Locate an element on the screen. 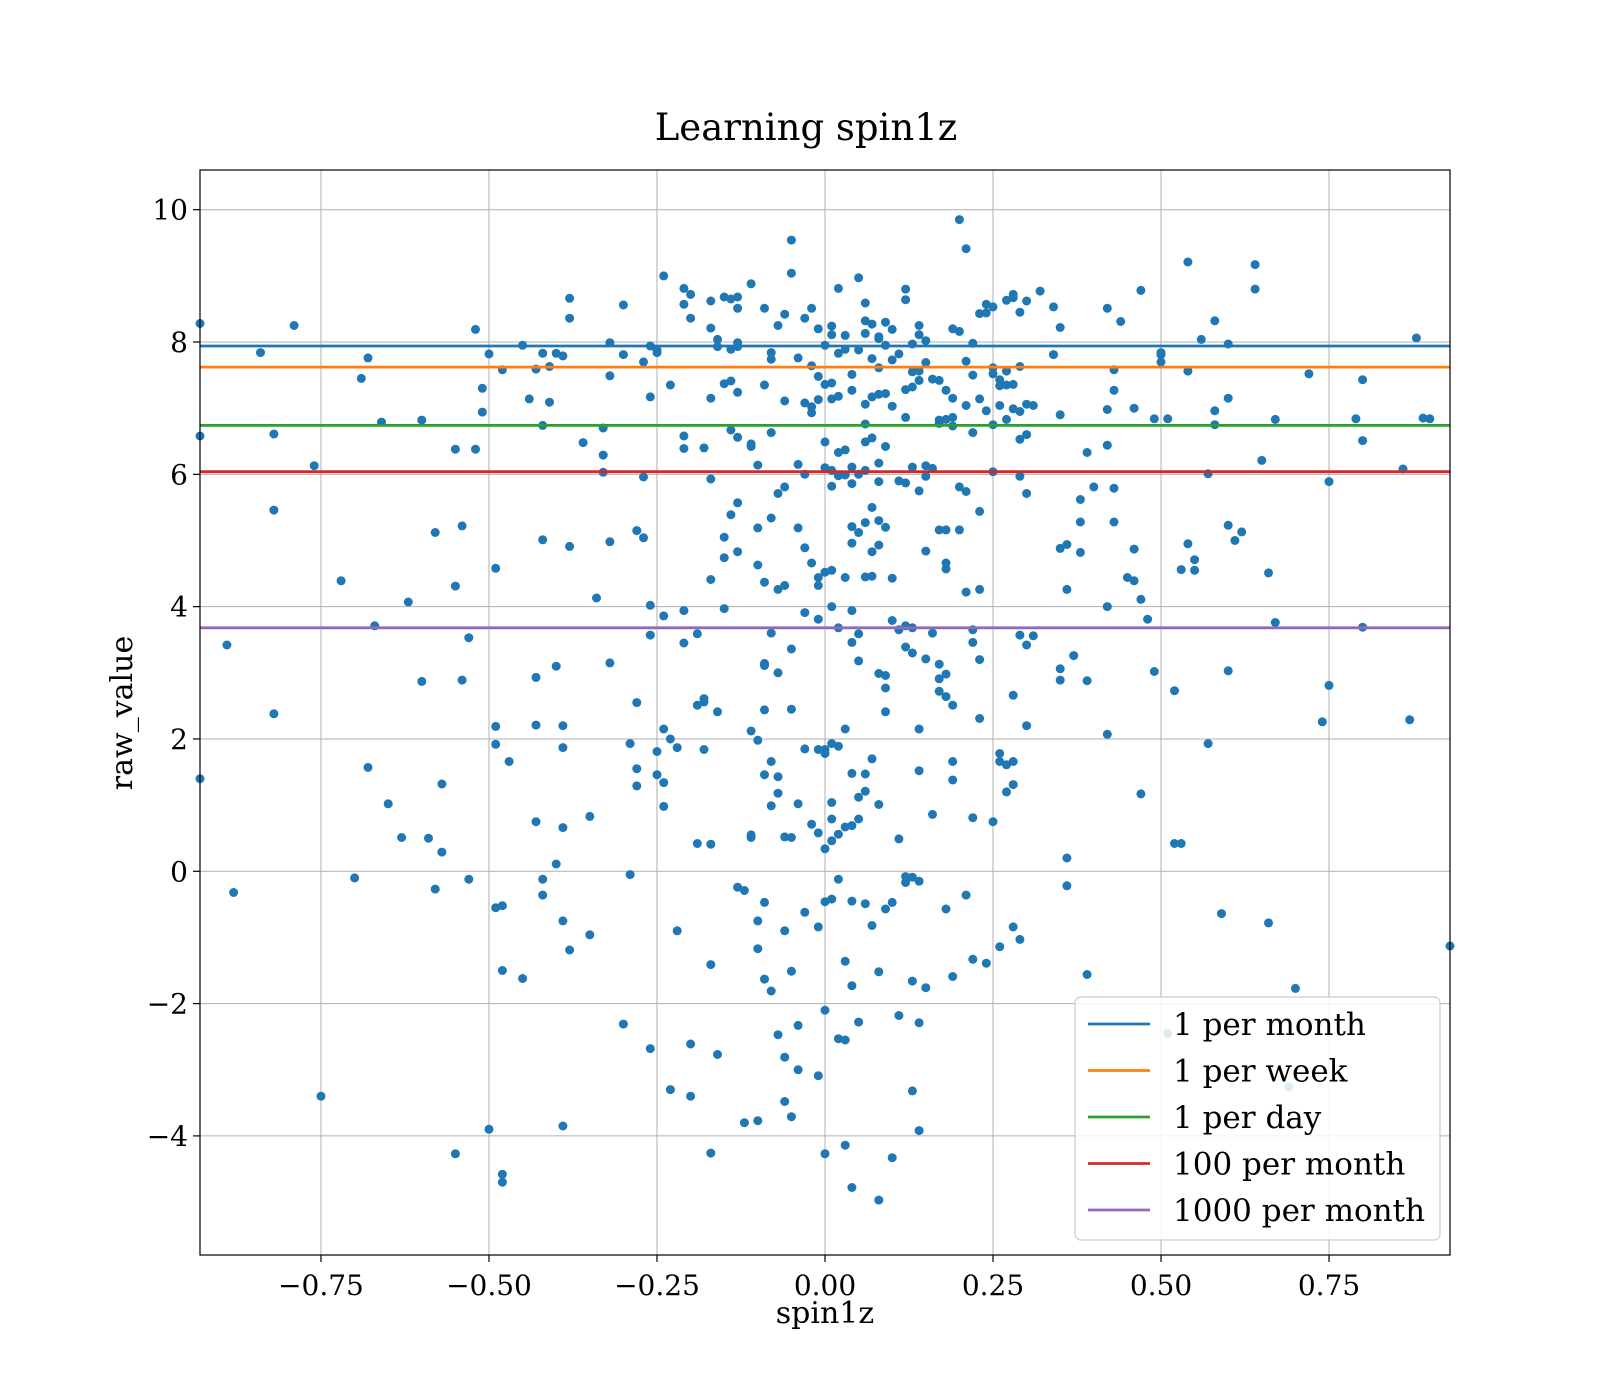  legend-label: 1 per week is located at coordinates (1260, 1072).